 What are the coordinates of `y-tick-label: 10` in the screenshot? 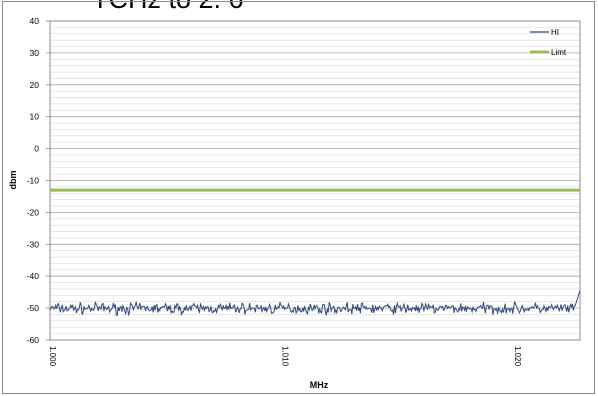 It's located at (35, 117).